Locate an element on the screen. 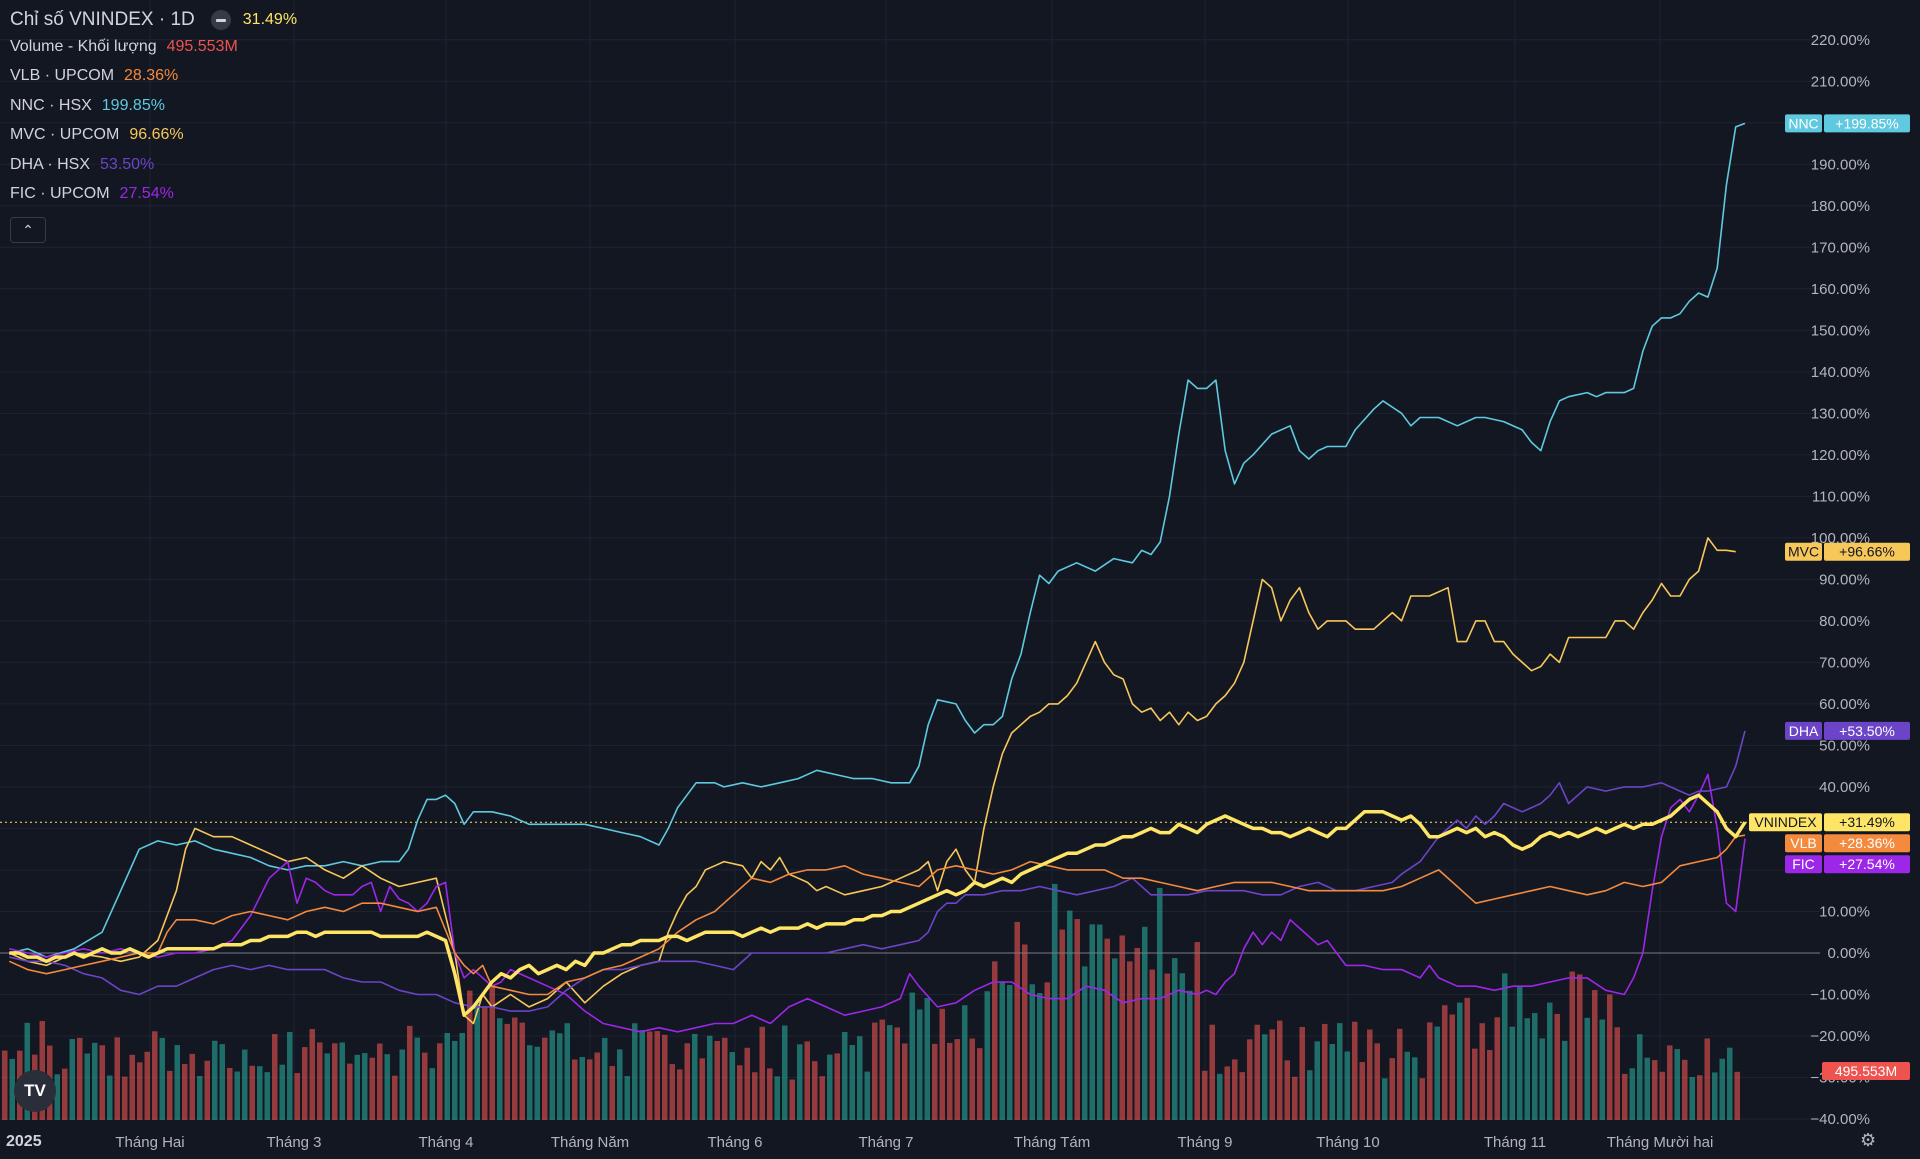 The width and height of the screenshot is (1920, 1159). x-tick-label: Tháng 4 is located at coordinates (445, 1142).